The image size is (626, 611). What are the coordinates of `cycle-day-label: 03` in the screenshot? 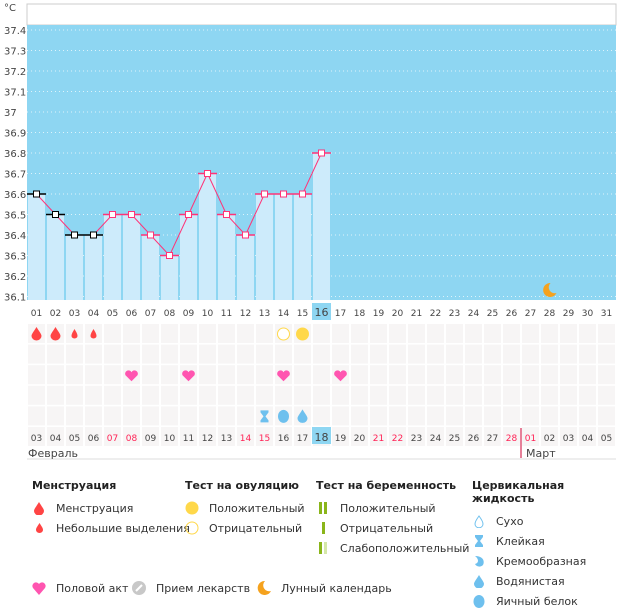 It's located at (74, 314).